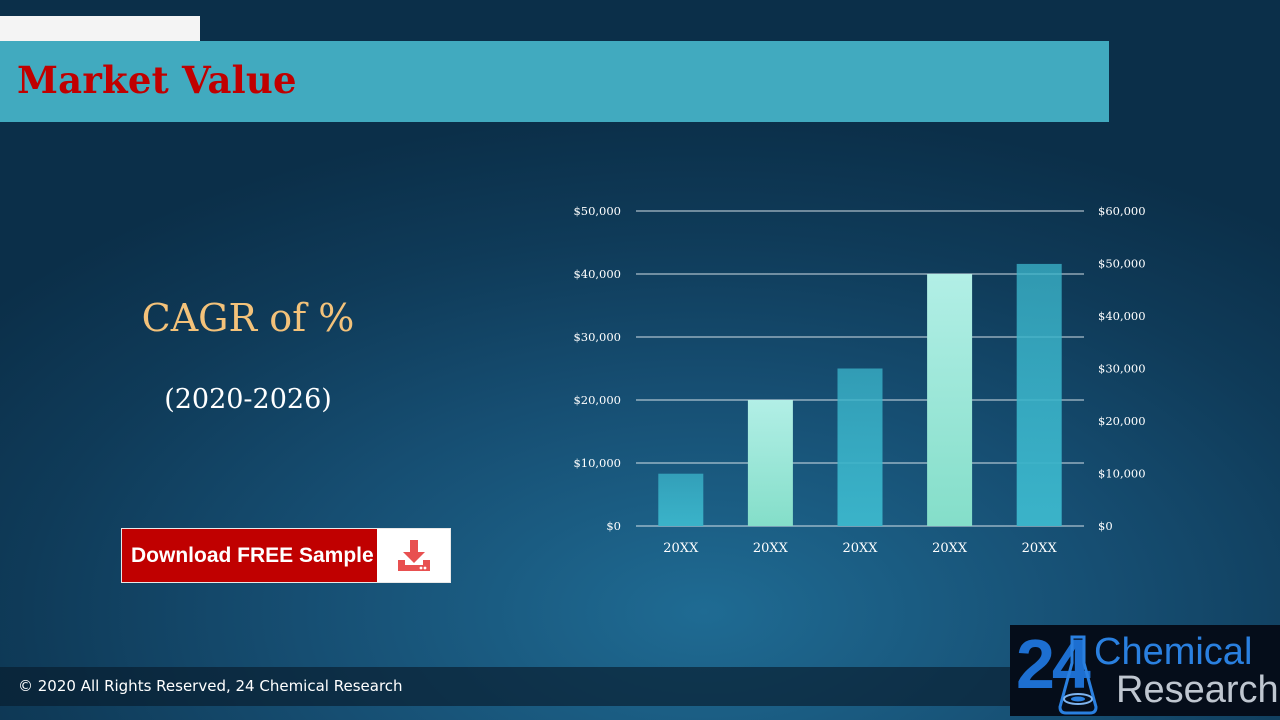  Describe the element at coordinates (613, 526) in the screenshot. I see `y-tick-label: $0` at that location.